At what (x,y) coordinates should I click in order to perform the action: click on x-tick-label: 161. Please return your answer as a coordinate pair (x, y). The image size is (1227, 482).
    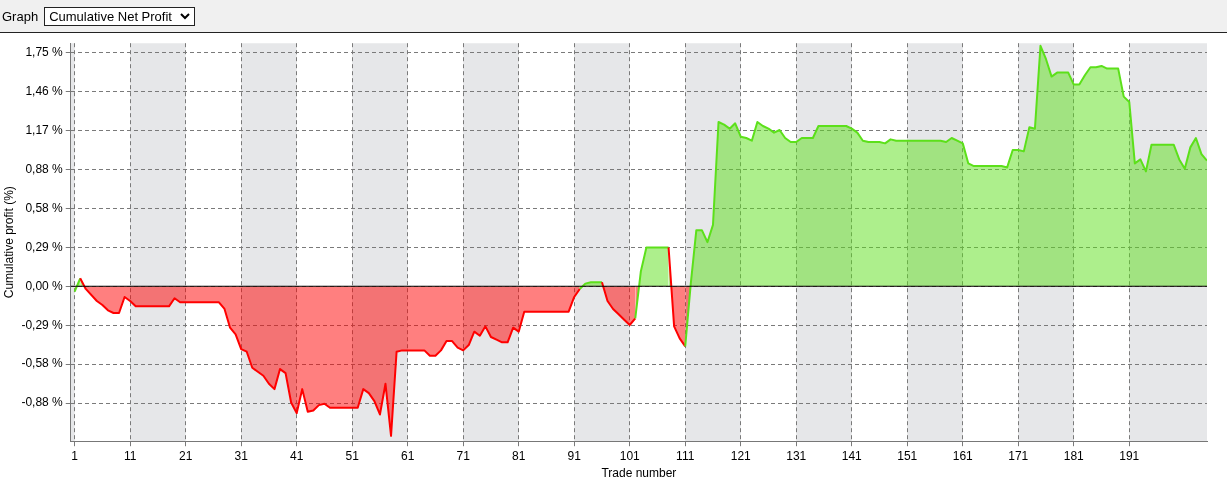
    Looking at the image, I should click on (963, 455).